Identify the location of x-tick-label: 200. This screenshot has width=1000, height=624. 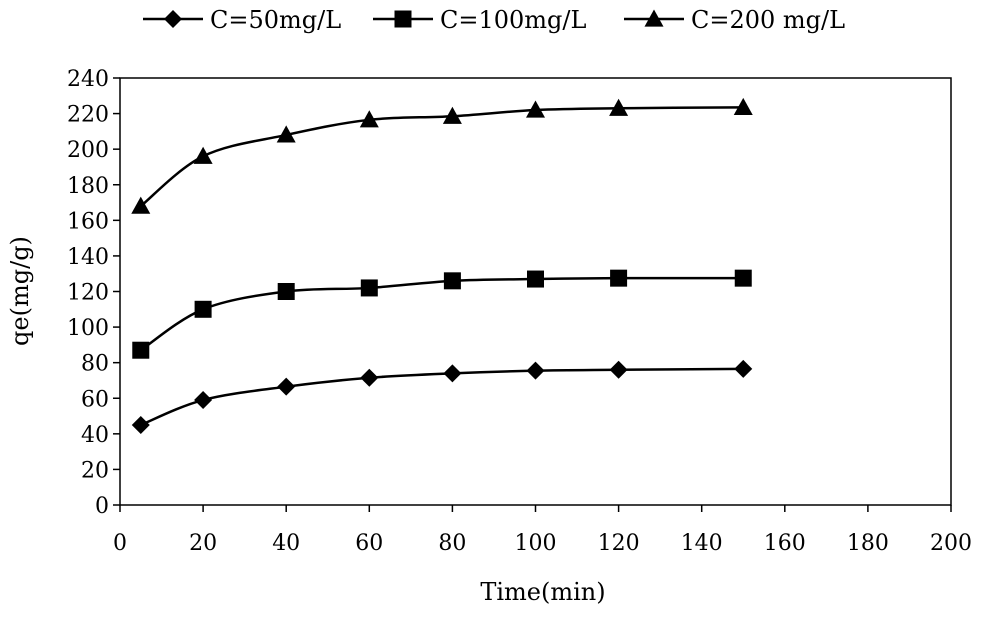
(951, 543).